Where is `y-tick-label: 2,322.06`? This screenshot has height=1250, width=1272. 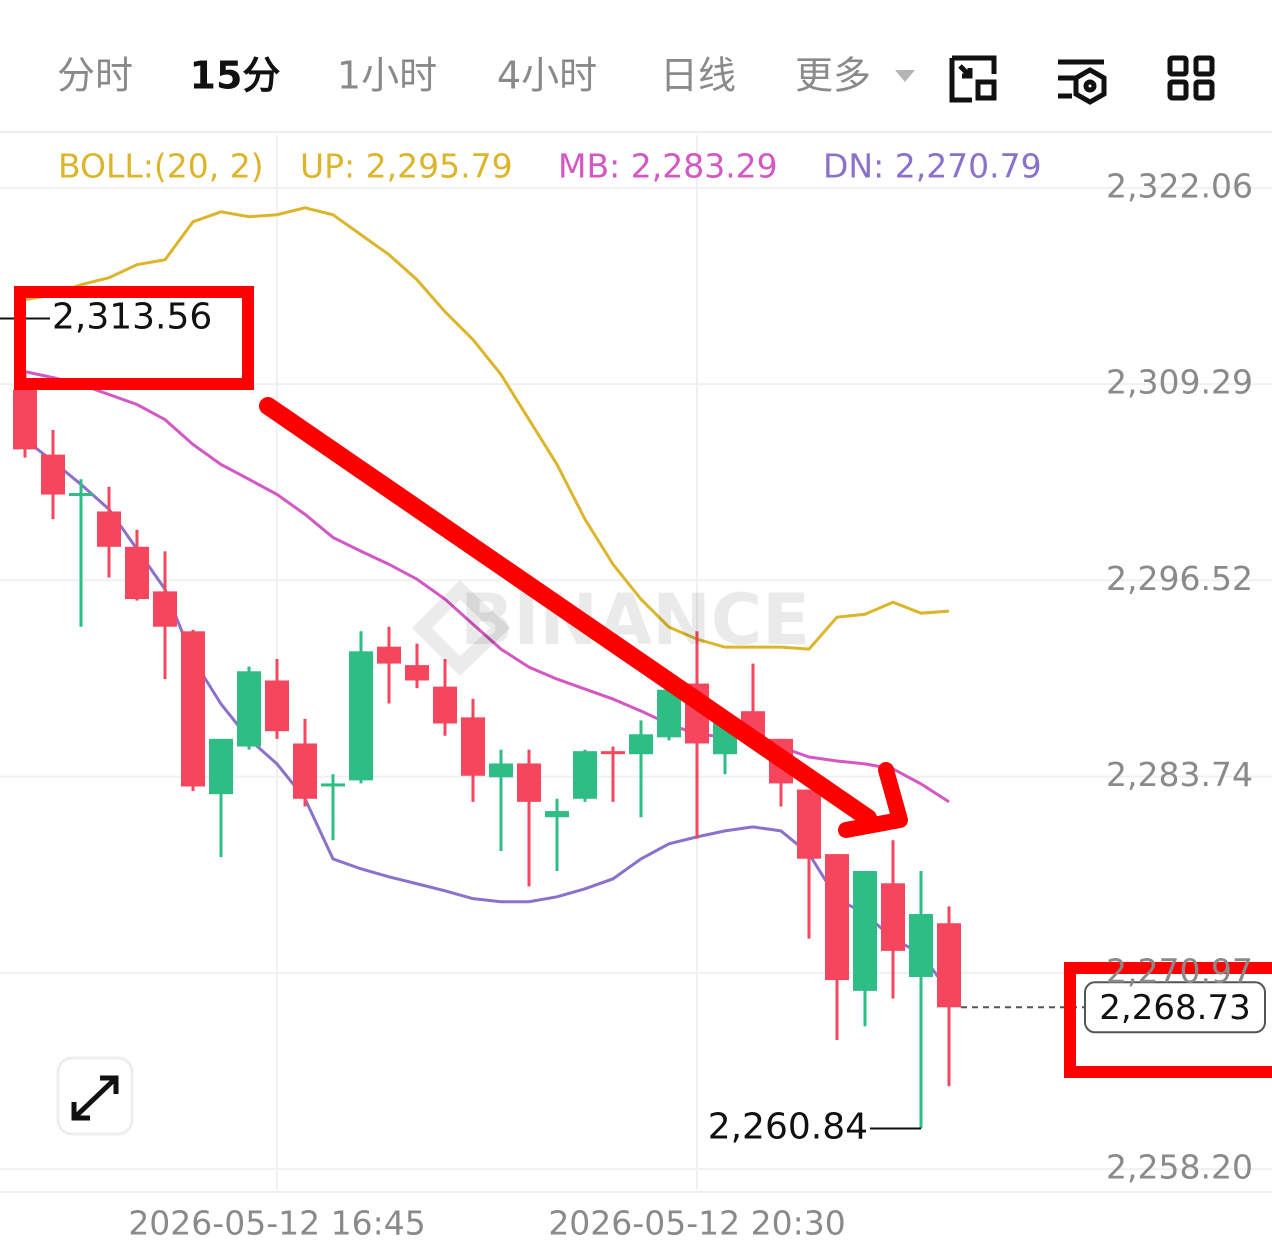
y-tick-label: 2,322.06 is located at coordinates (1179, 185).